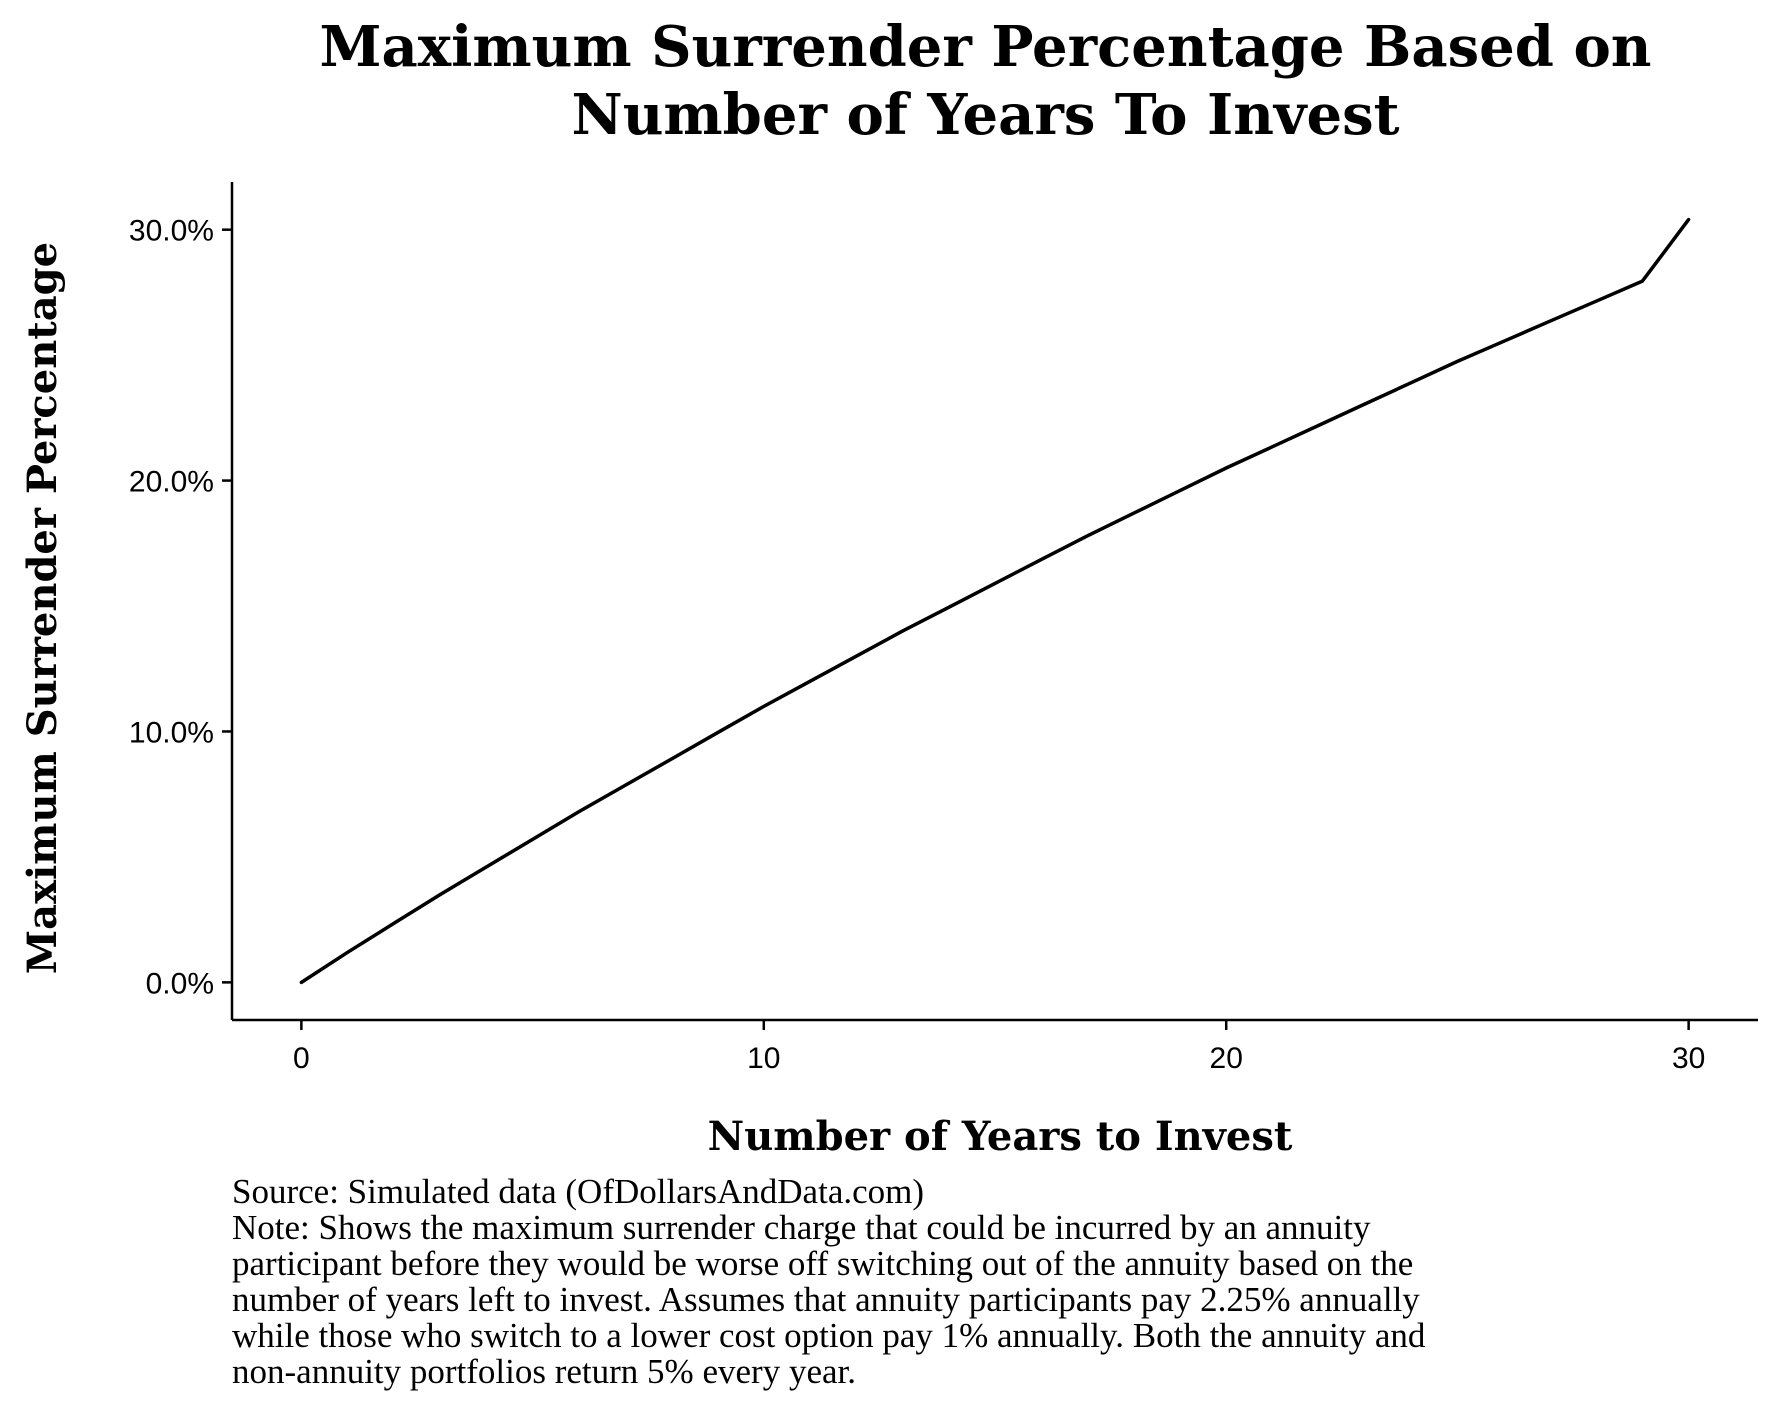  I want to click on chart-title-line-2: Number of Years To Invest, so click(985, 115).